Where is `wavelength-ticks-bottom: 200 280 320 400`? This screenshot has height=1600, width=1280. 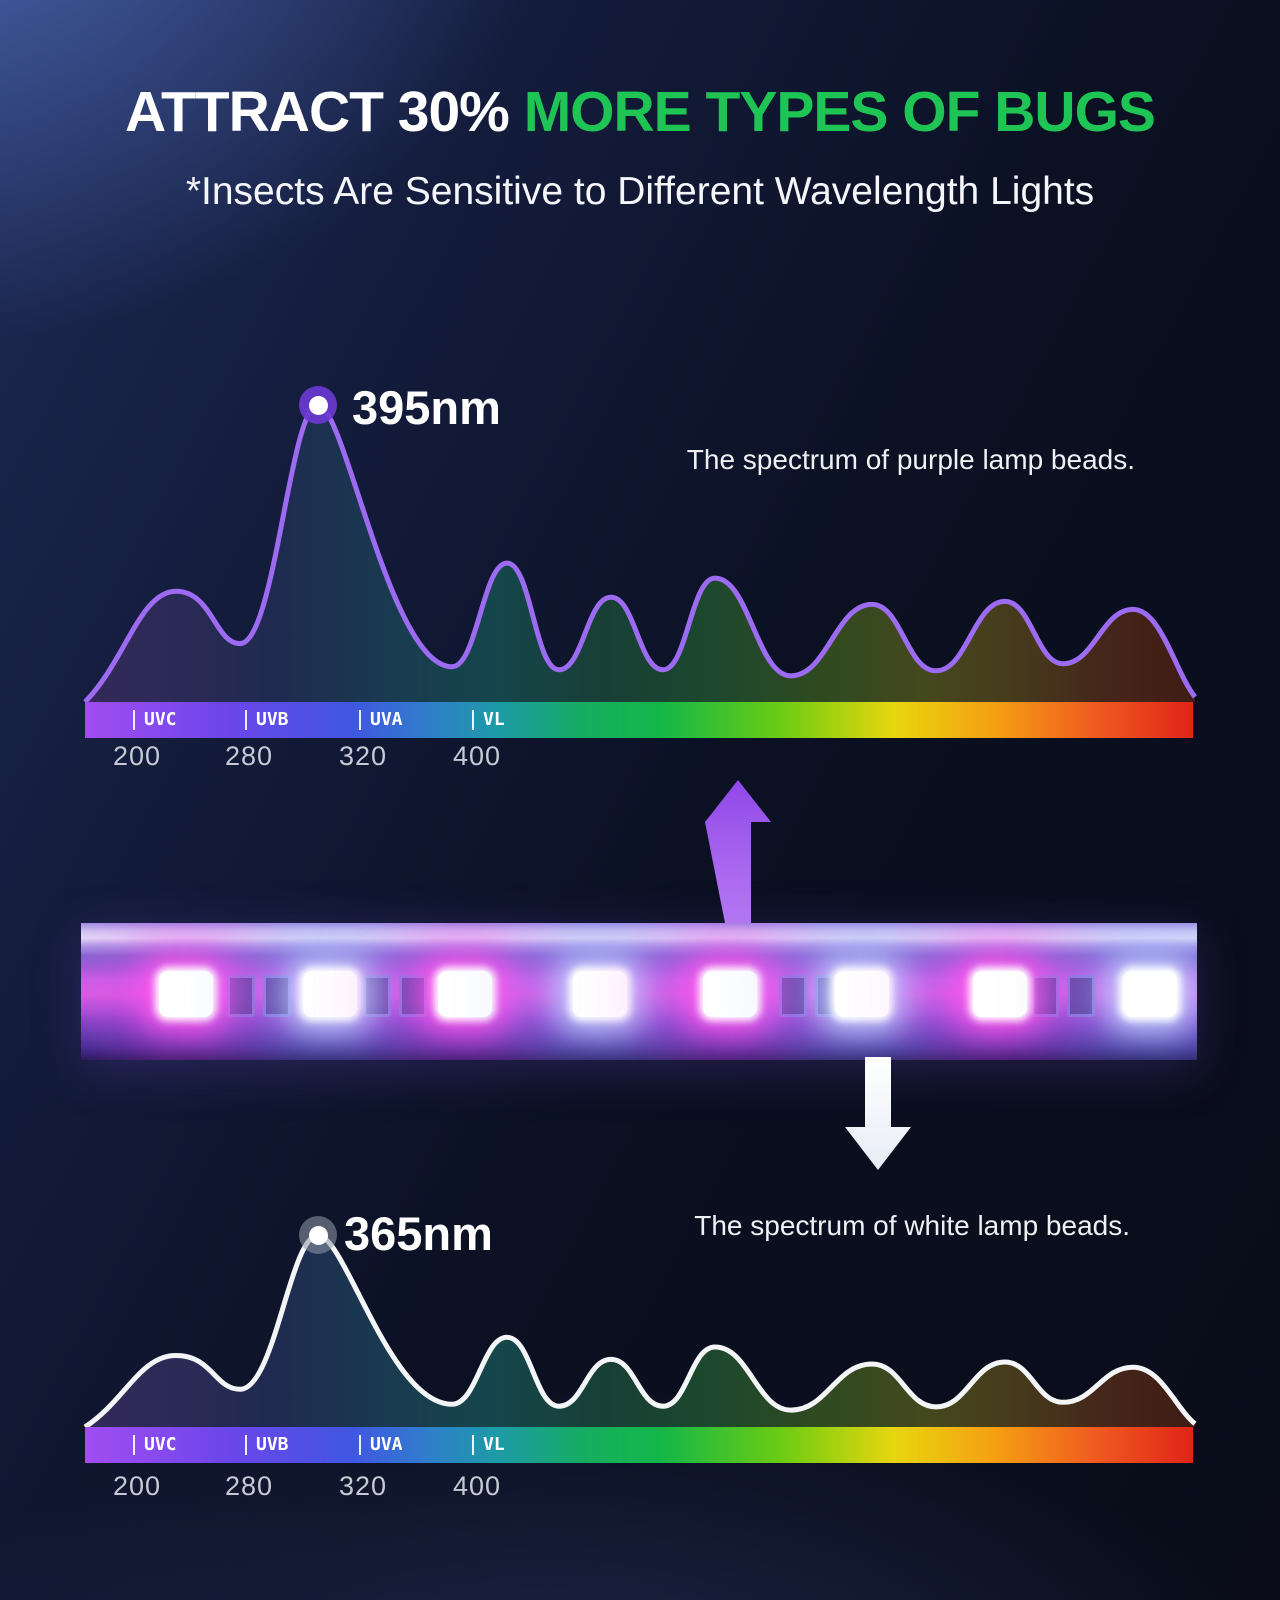
wavelength-ticks-bottom: 200 280 320 400 is located at coordinates (639, 1488).